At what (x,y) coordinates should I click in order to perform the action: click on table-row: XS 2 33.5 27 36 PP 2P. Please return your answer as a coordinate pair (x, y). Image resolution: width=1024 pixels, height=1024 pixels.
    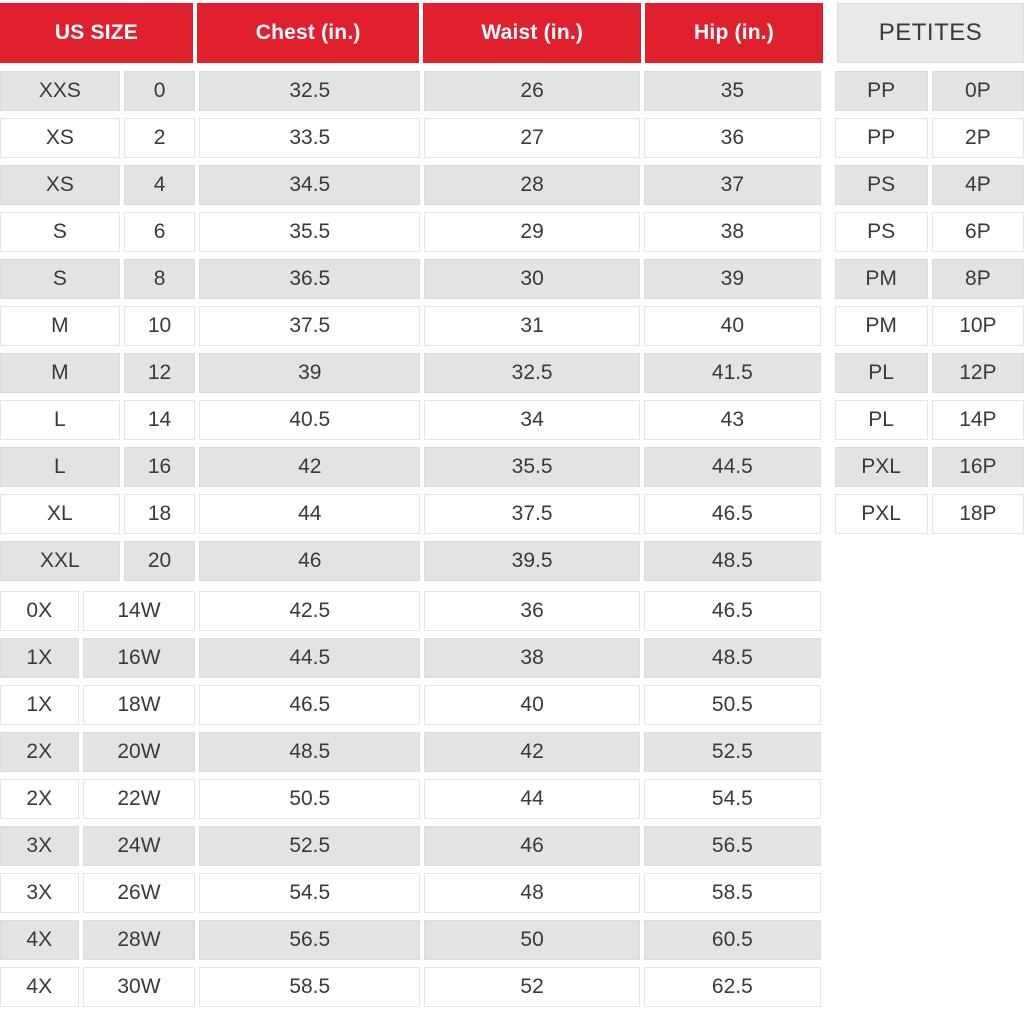
    Looking at the image, I should click on (512, 136).